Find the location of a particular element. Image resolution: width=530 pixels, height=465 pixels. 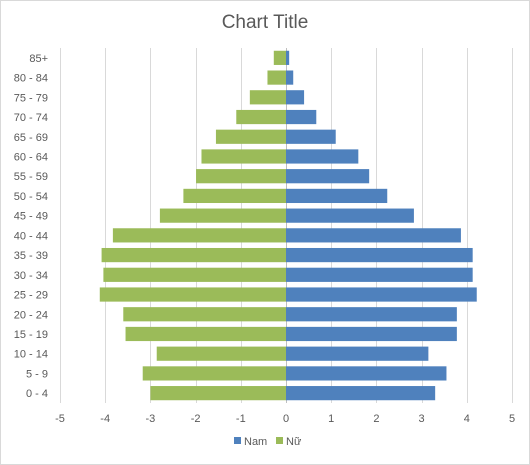

category-label: 80 - 84 is located at coordinates (31, 79).